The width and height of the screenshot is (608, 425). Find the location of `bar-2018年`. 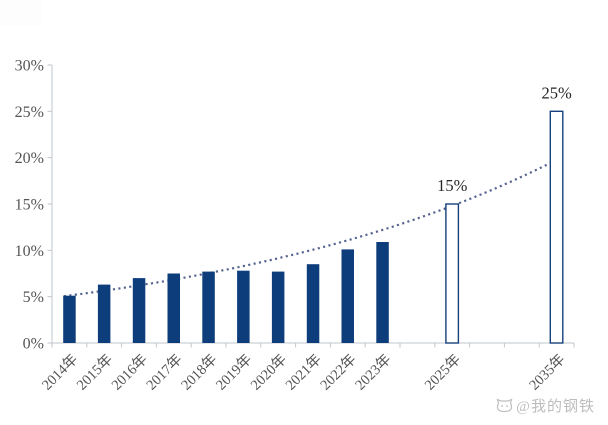

bar-2018年 is located at coordinates (208, 307).